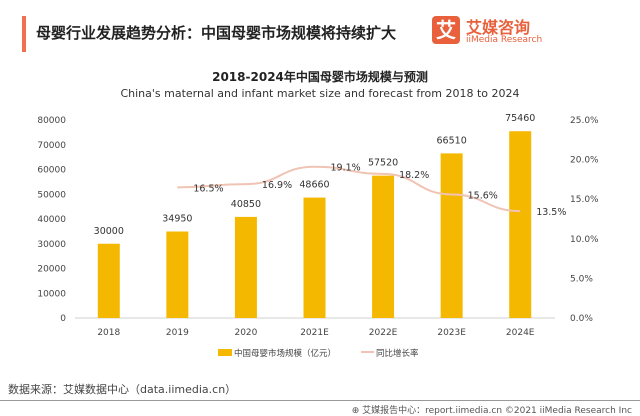  What do you see at coordinates (584, 161) in the screenshot?
I see `y-right-tick-label: 20.0%` at bounding box center [584, 161].